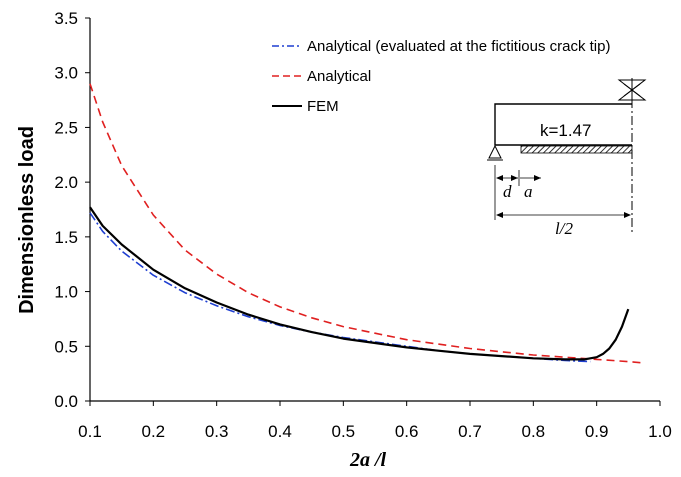 The height and width of the screenshot is (477, 681). Describe the element at coordinates (632, 90) in the screenshot. I see `symmetry-support-icon` at that location.